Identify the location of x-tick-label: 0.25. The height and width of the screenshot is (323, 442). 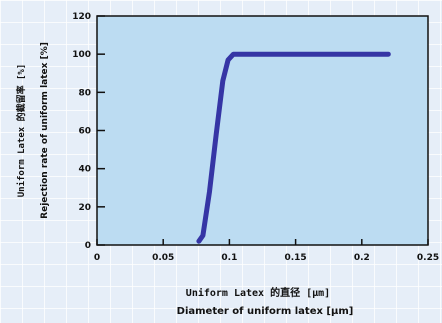
(428, 258).